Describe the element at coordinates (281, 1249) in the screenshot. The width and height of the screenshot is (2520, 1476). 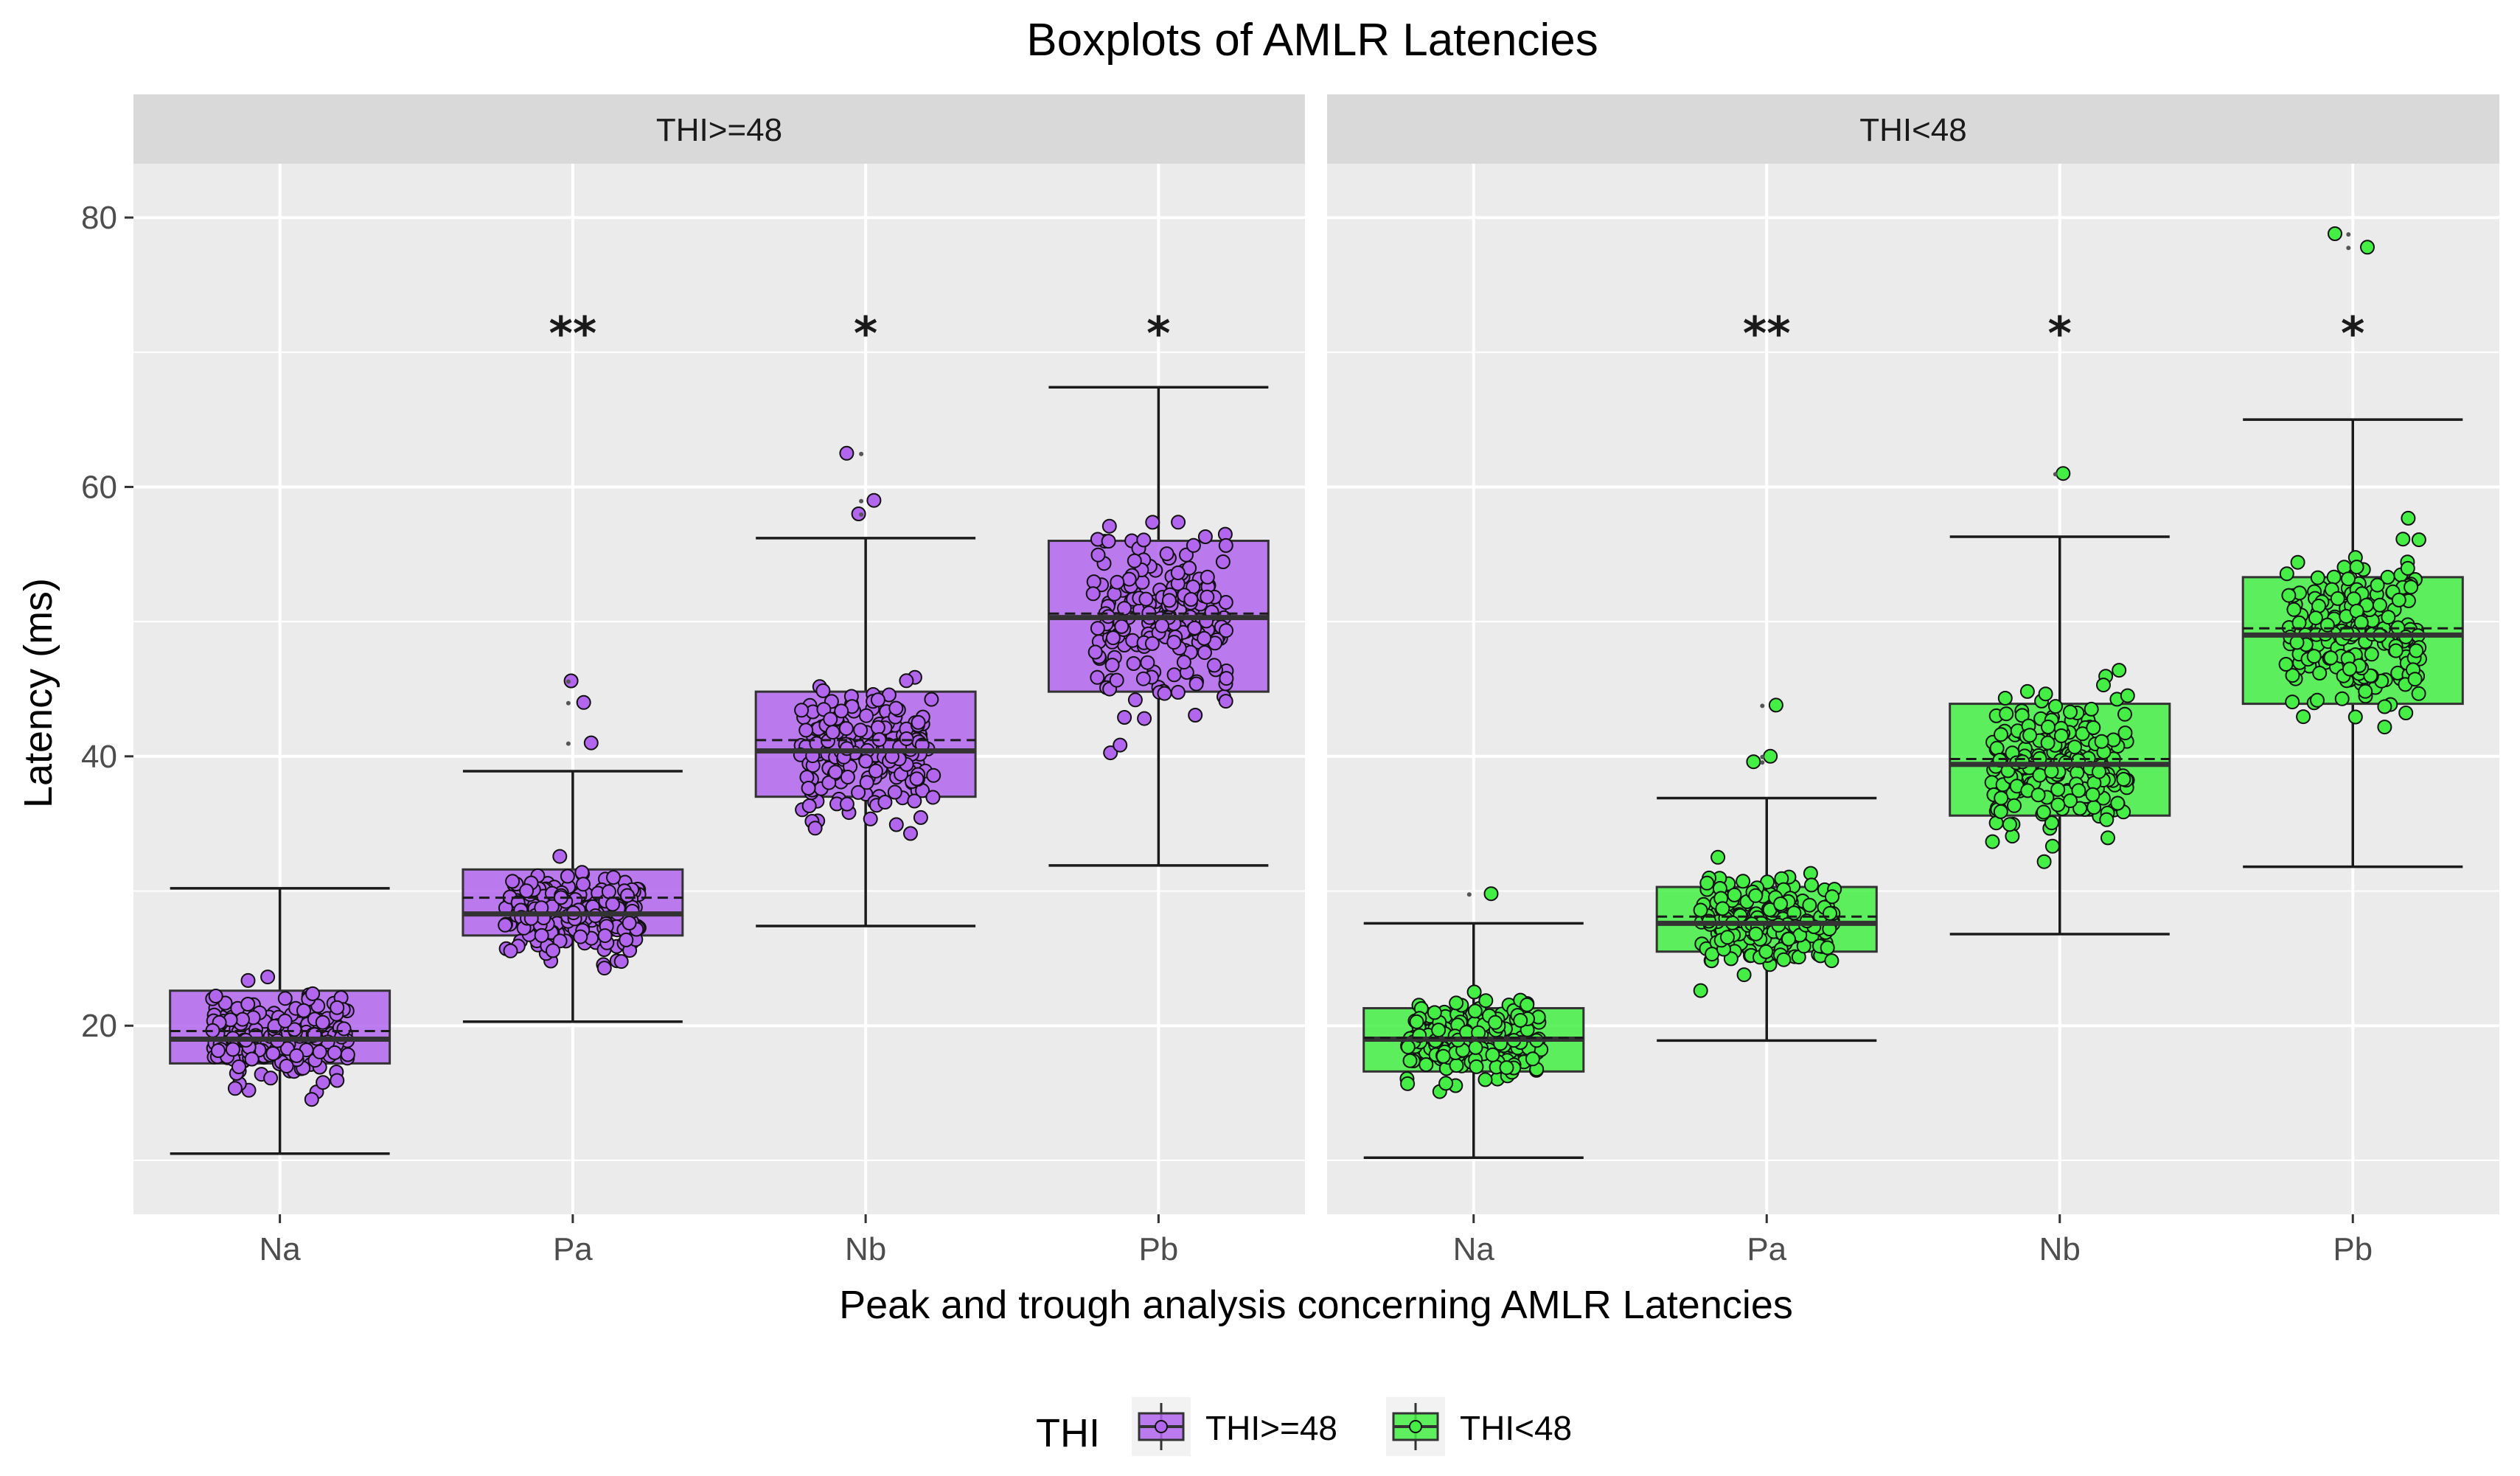
I see `x-tick-label: Na` at that location.